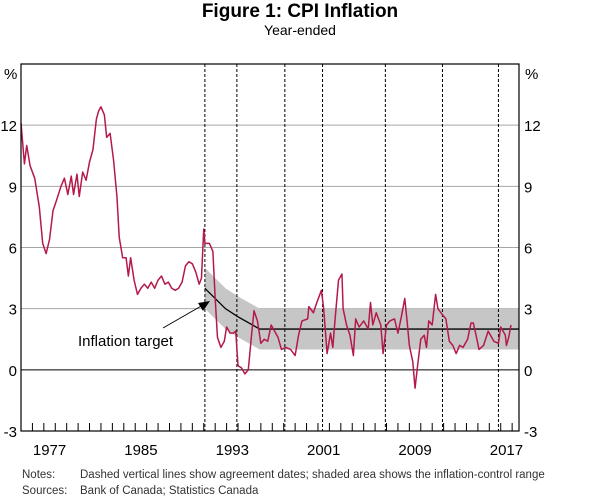 The image size is (600, 497). I want to click on y-tick-label-left: 0, so click(13, 371).